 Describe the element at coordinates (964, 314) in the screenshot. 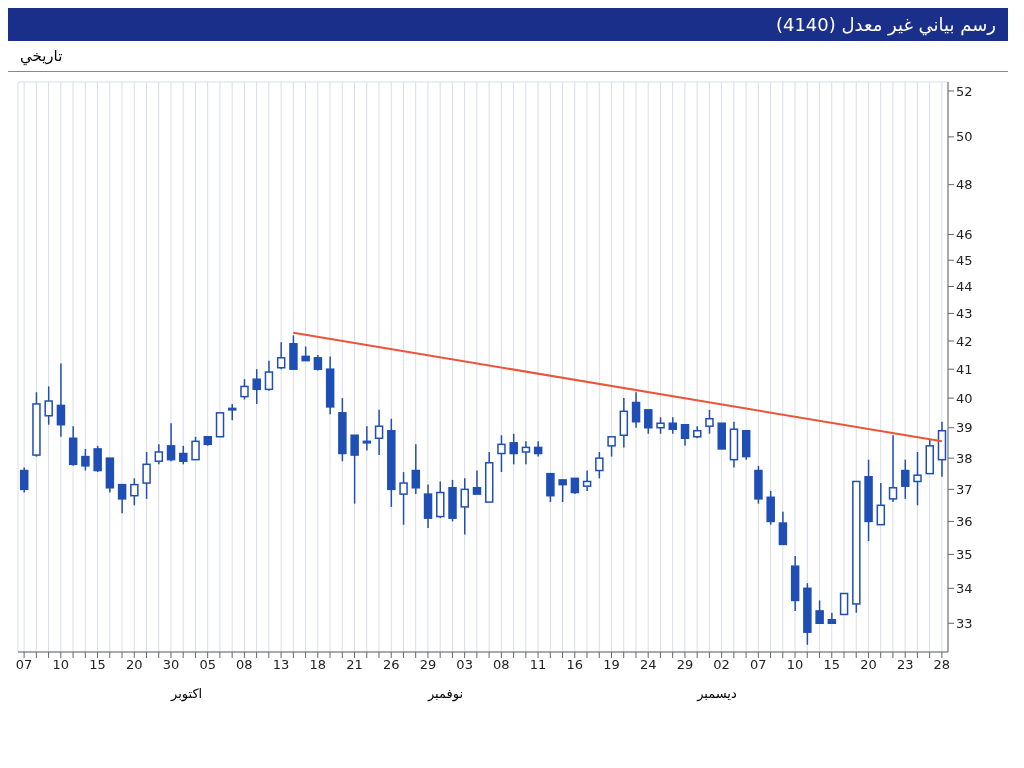

I see `y-tick-label: 43` at that location.